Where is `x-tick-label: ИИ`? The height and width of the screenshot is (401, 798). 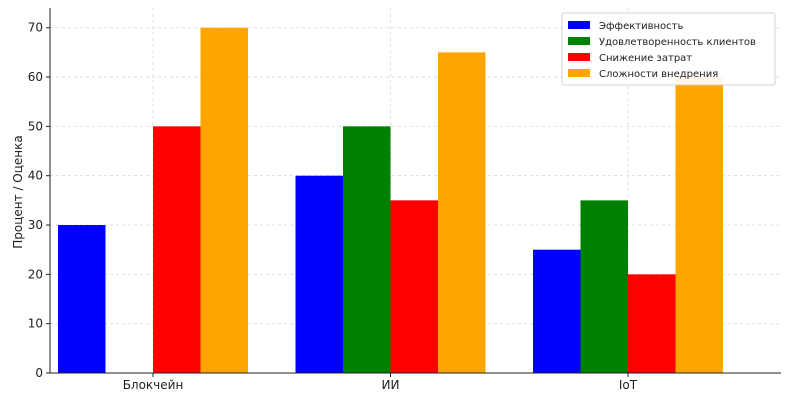
x-tick-label: ИИ is located at coordinates (391, 385).